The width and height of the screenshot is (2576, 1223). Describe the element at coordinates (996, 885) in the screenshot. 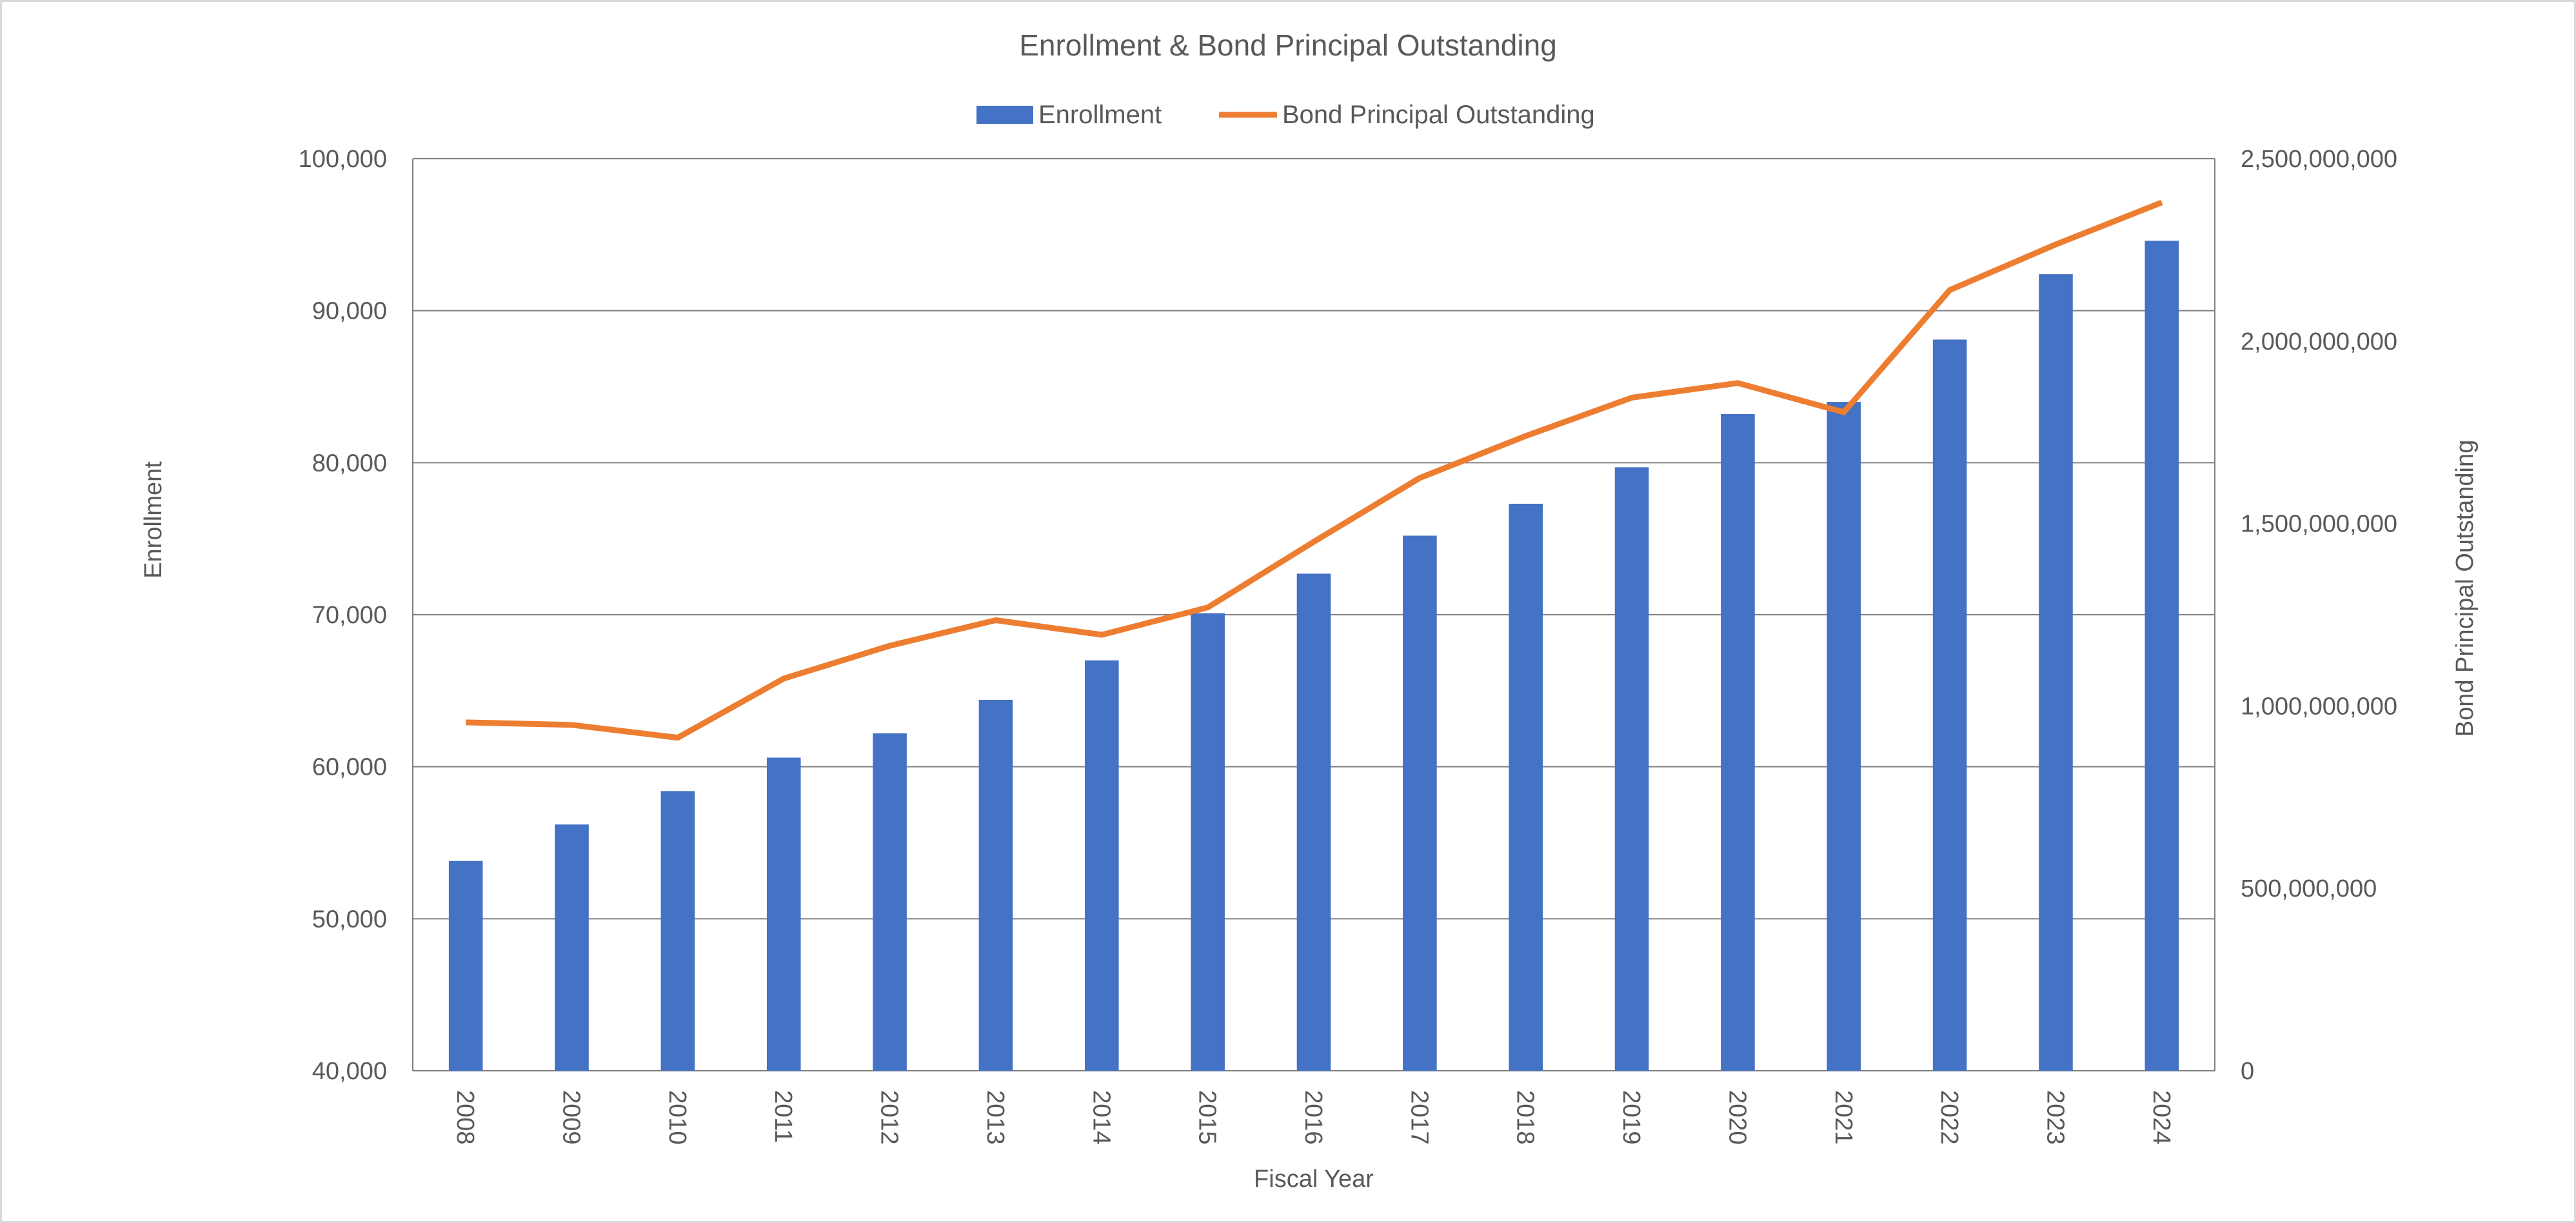

I see `bar-enrollment-2013` at that location.